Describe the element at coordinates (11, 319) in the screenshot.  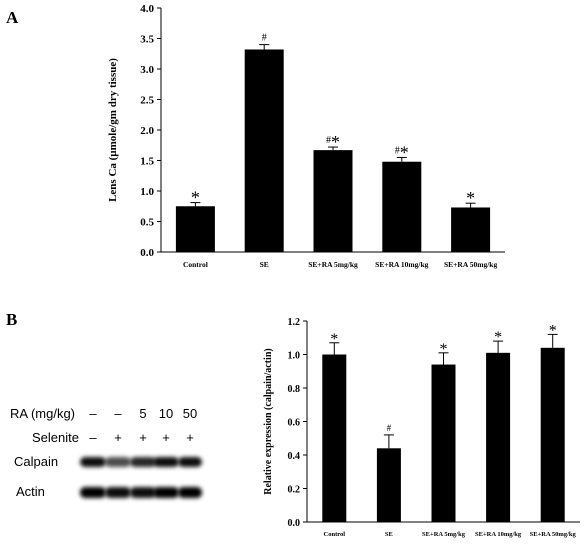
I see `panel-b-label: B` at that location.